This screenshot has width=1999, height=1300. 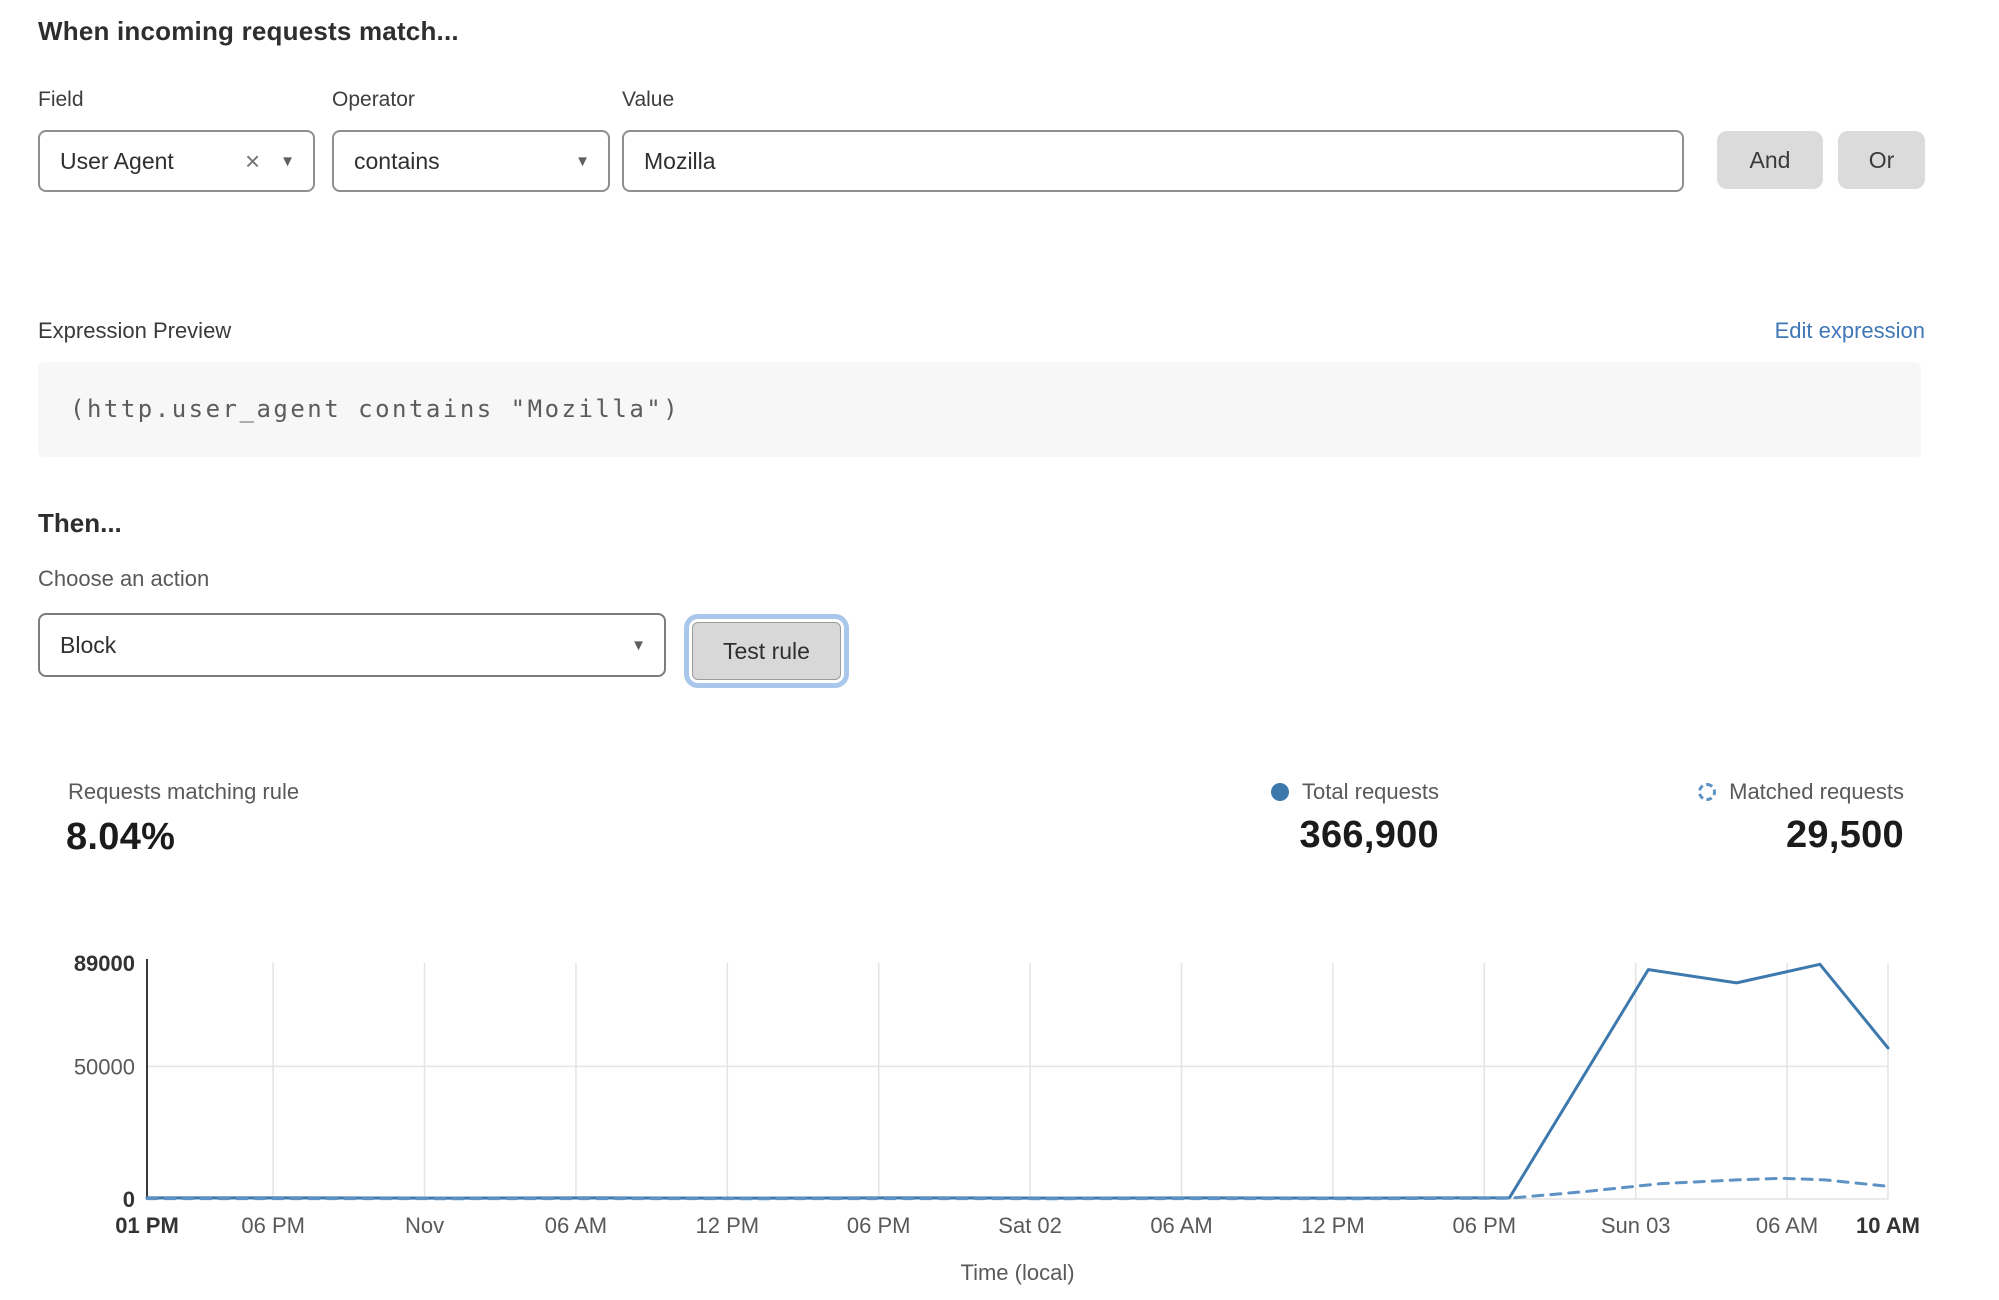 I want to click on requests-matching-label: Requests matching rule, so click(x=184, y=791).